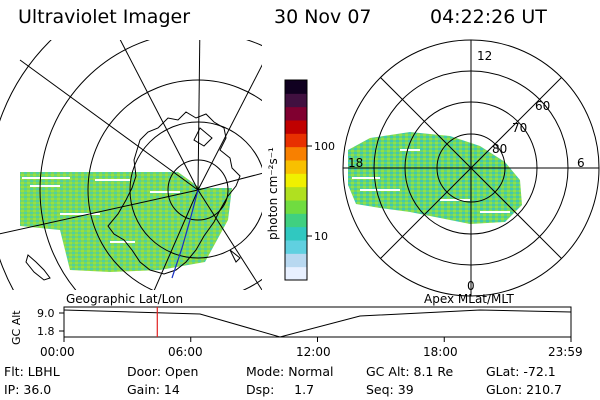 This screenshot has width=600, height=400. Describe the element at coordinates (28, 389) in the screenshot. I see `status-ip: IP: 36.0` at that location.